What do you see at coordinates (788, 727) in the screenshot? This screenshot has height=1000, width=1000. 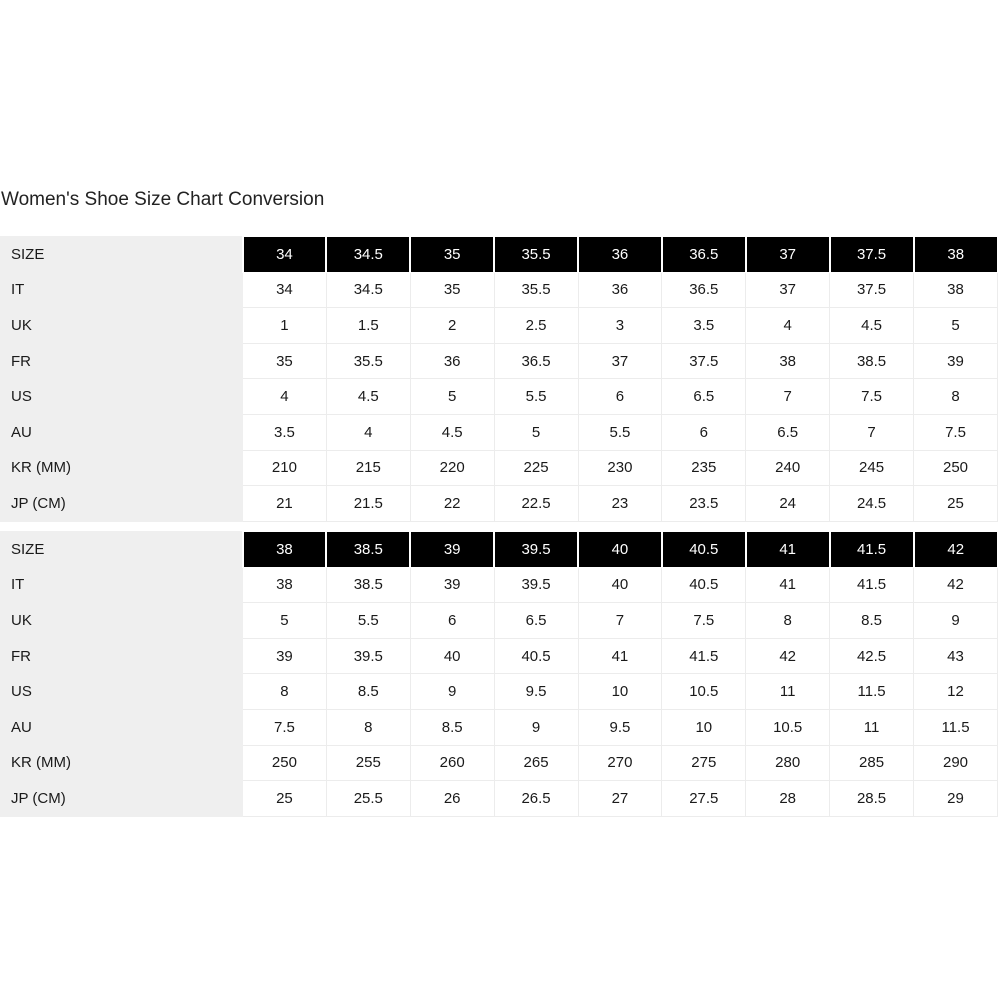 I see `table-cell: 10.5` at bounding box center [788, 727].